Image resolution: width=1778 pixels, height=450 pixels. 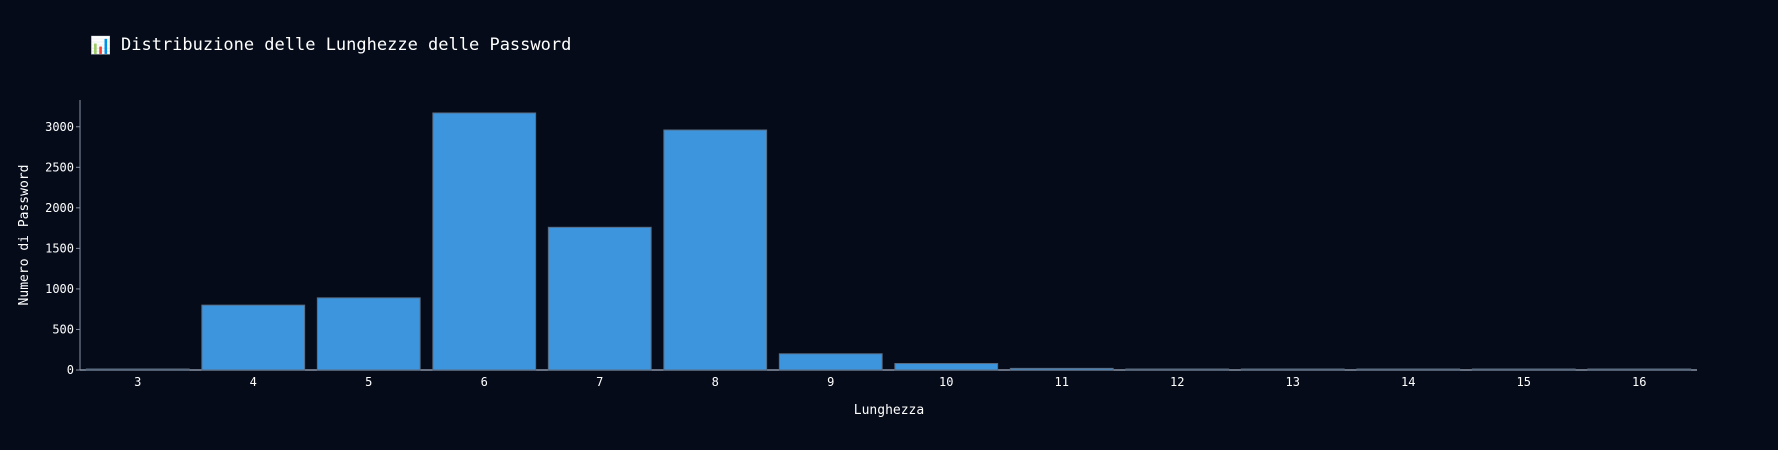 What do you see at coordinates (59, 208) in the screenshot?
I see `y-tick-label: 2000` at bounding box center [59, 208].